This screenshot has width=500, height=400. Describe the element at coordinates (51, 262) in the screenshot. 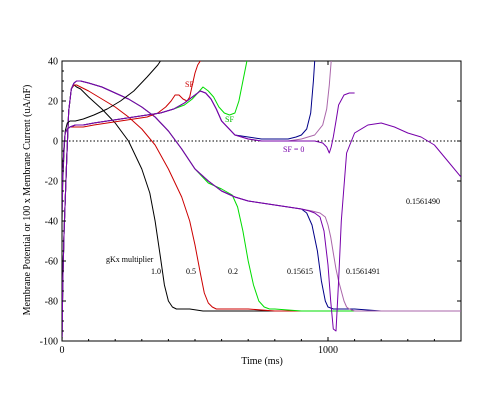

I see `y-tick-label: -60` at that location.